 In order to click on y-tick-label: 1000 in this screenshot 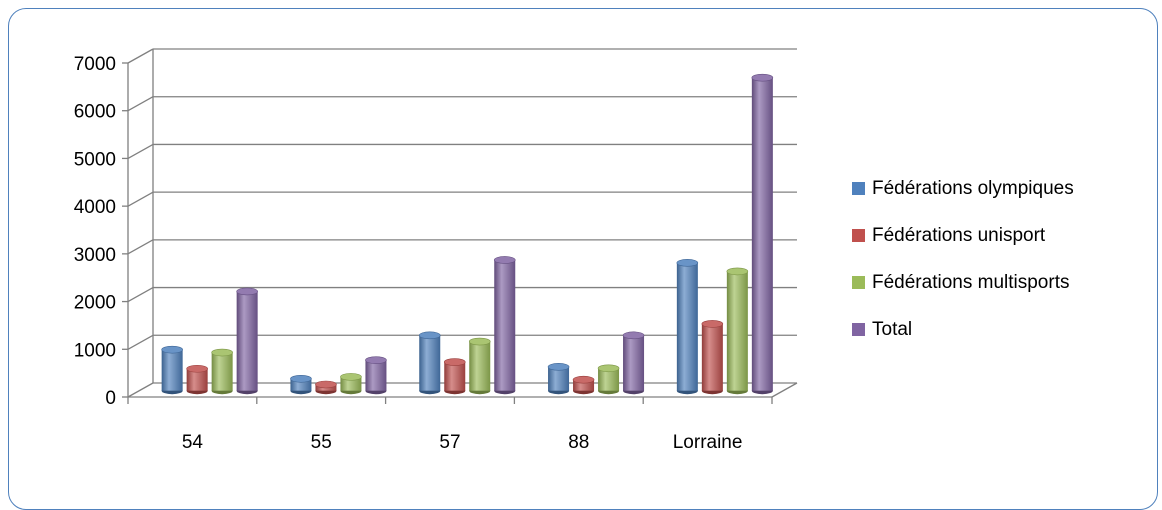, I will do `click(95, 350)`.